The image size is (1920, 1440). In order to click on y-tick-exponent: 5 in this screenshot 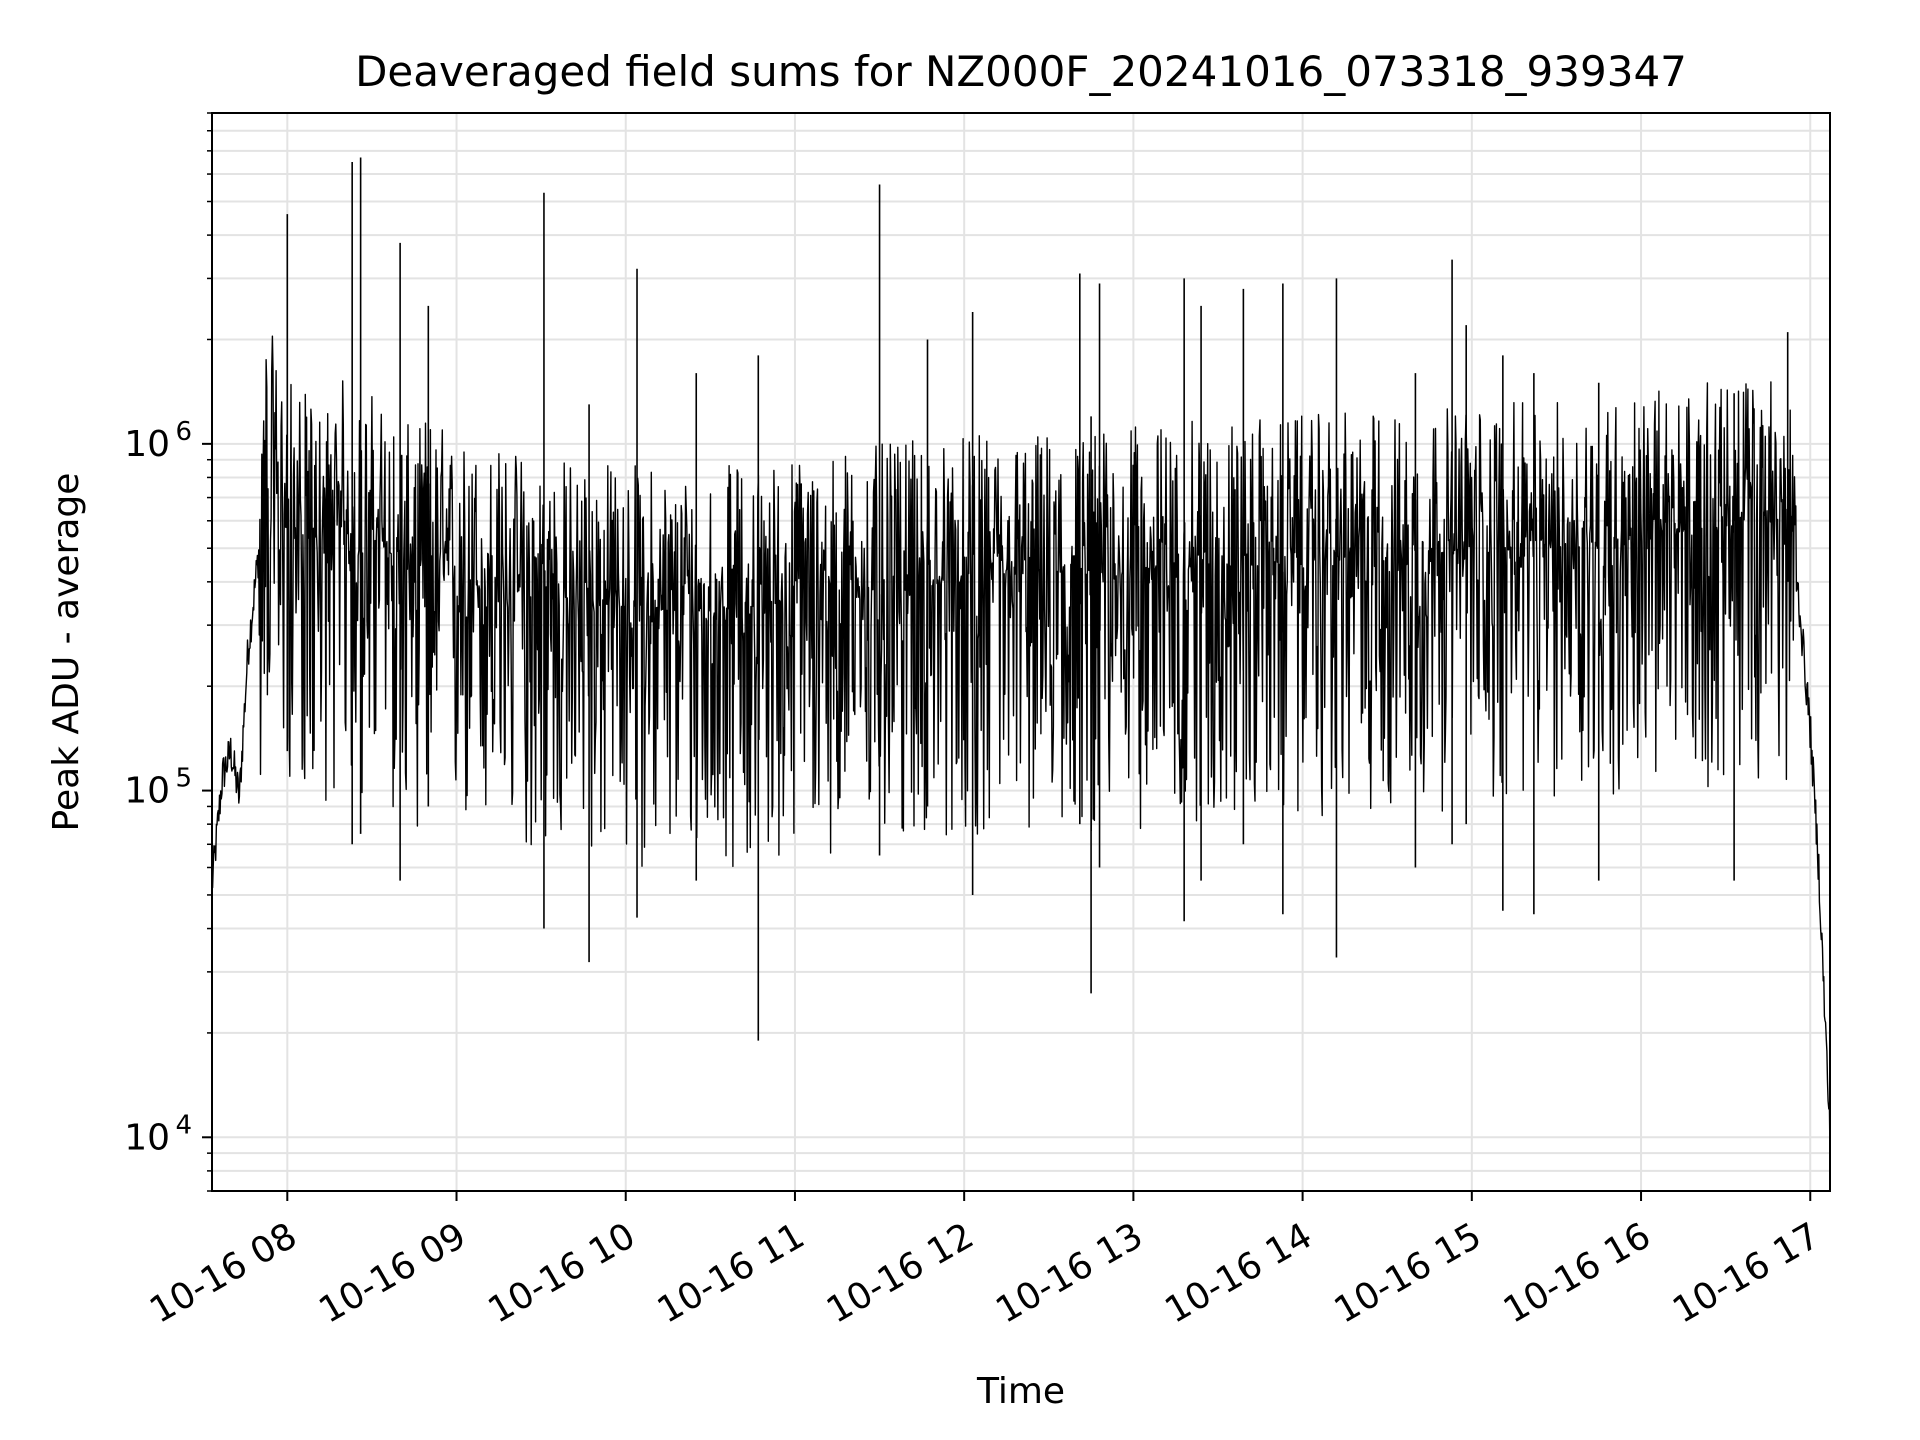, I will do `click(183, 779)`.